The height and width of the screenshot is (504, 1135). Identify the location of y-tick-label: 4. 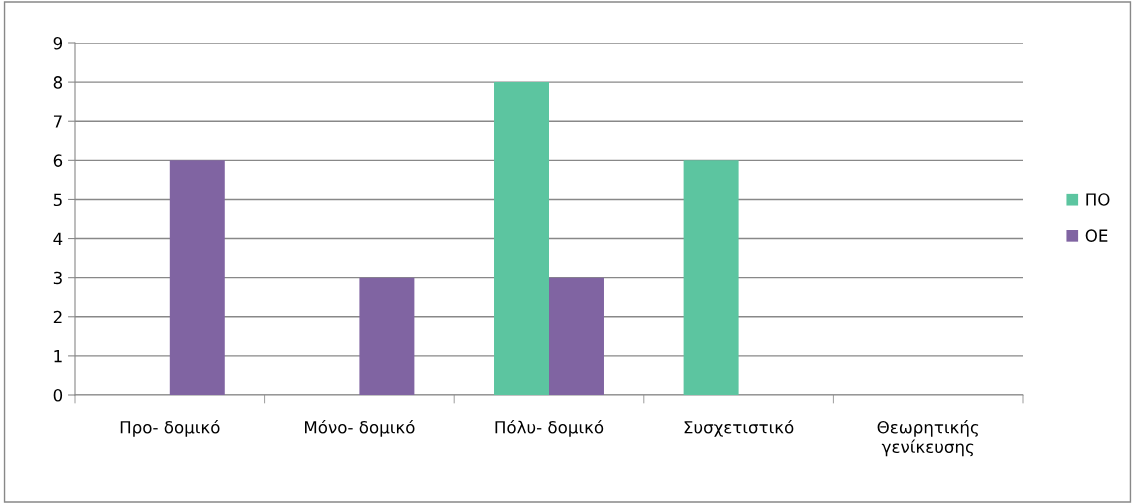
(58, 238).